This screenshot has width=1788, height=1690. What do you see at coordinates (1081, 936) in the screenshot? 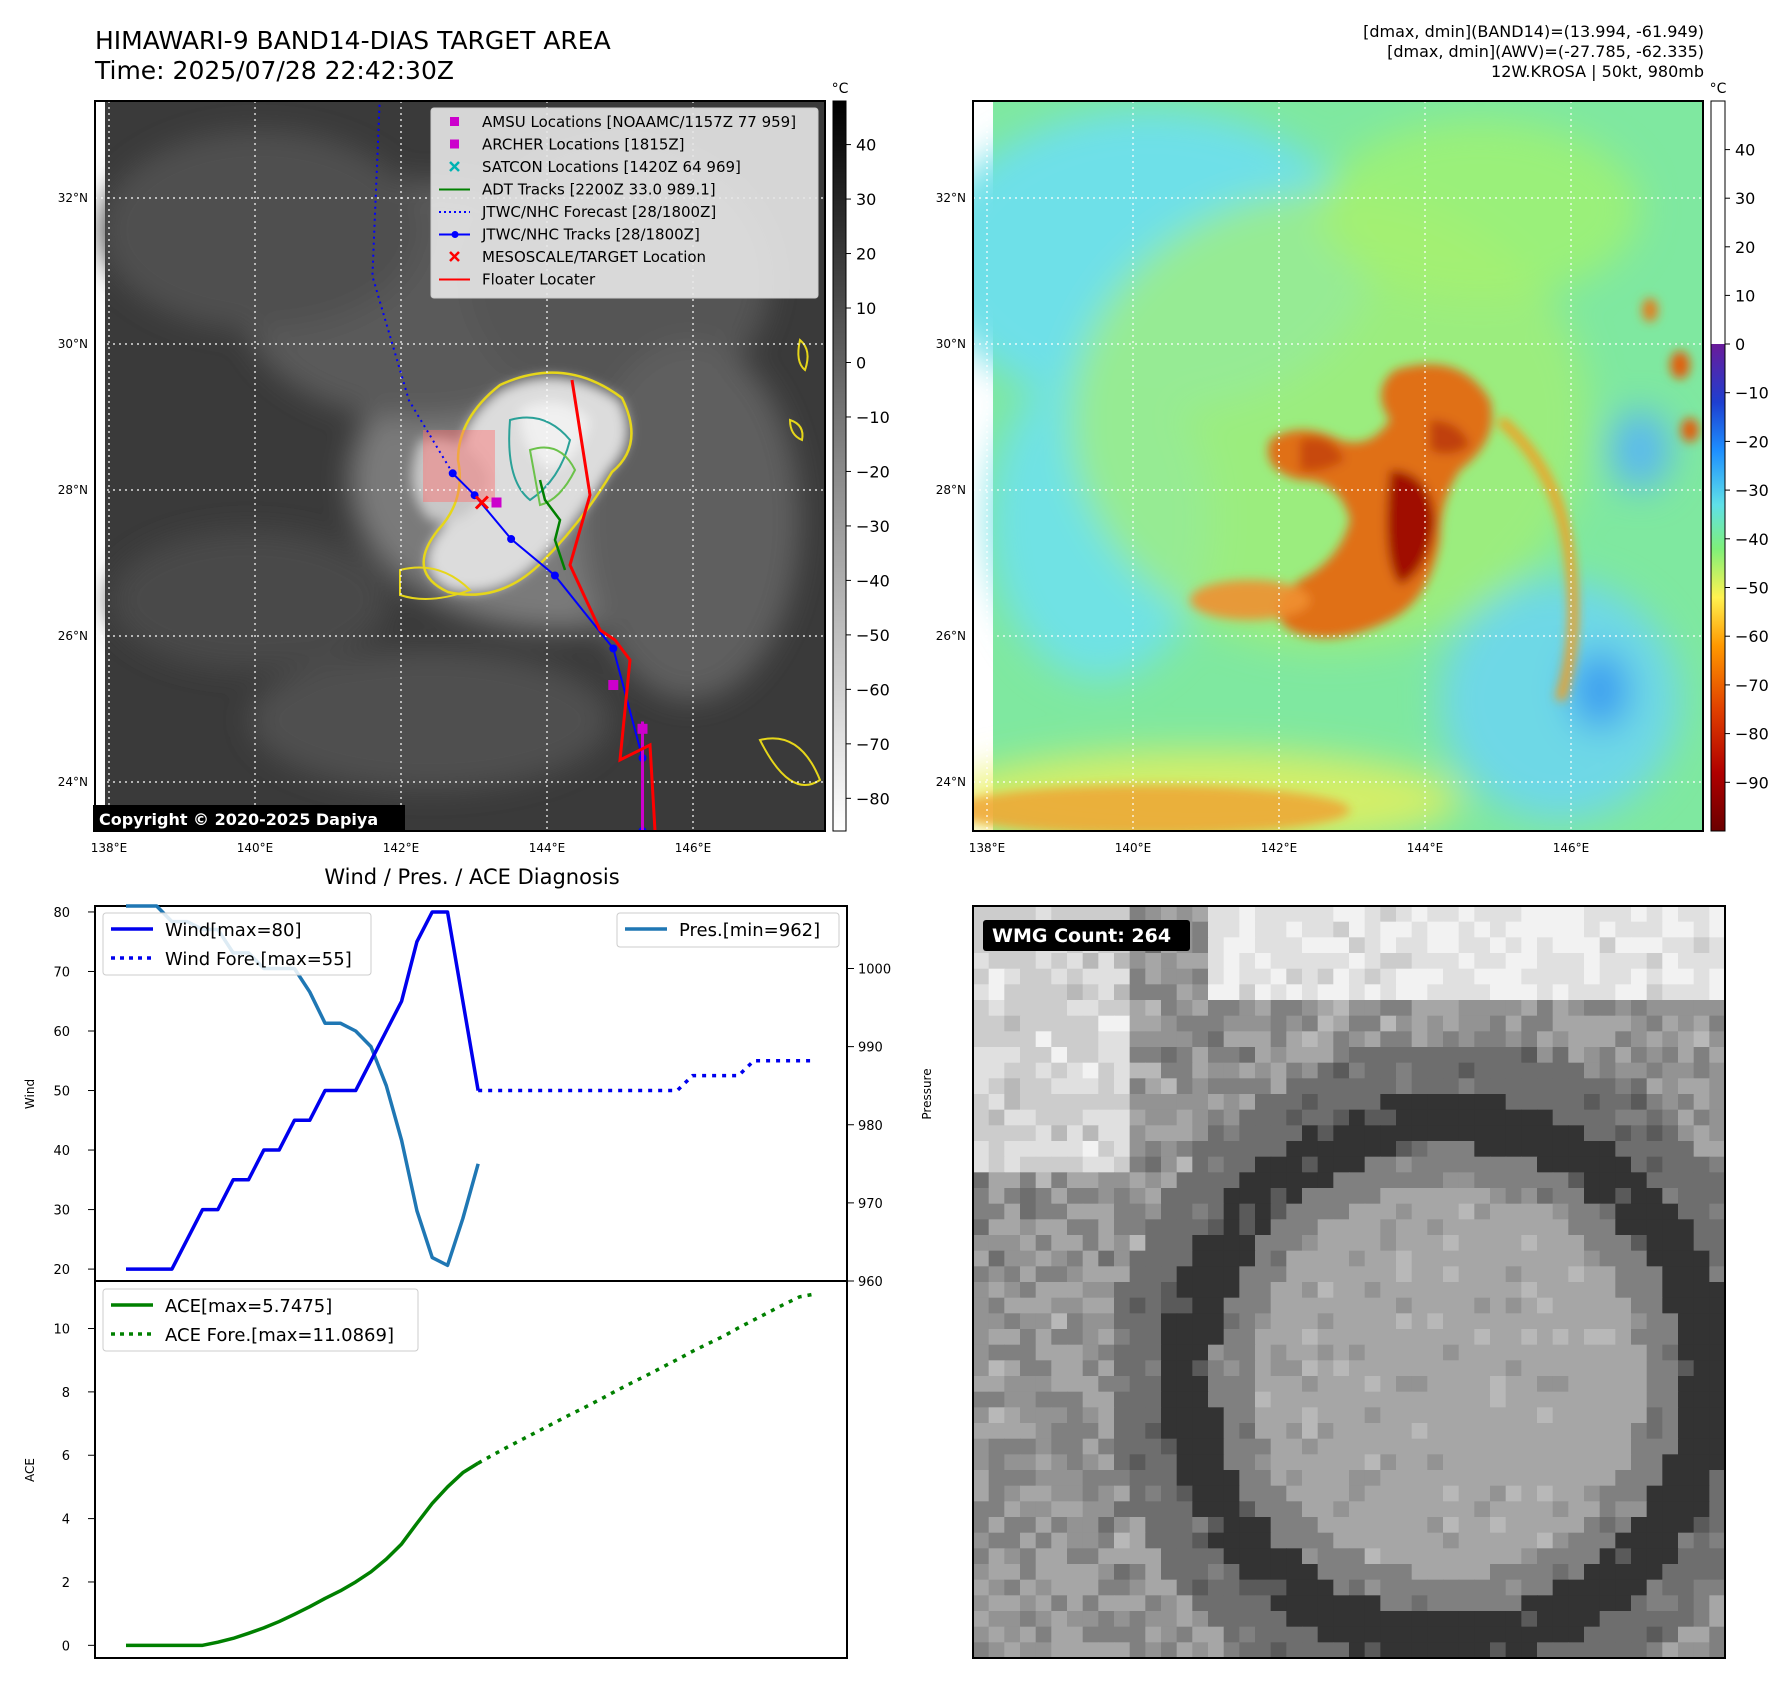
I see `wmg-count-label: WMG Count: 264` at bounding box center [1081, 936].